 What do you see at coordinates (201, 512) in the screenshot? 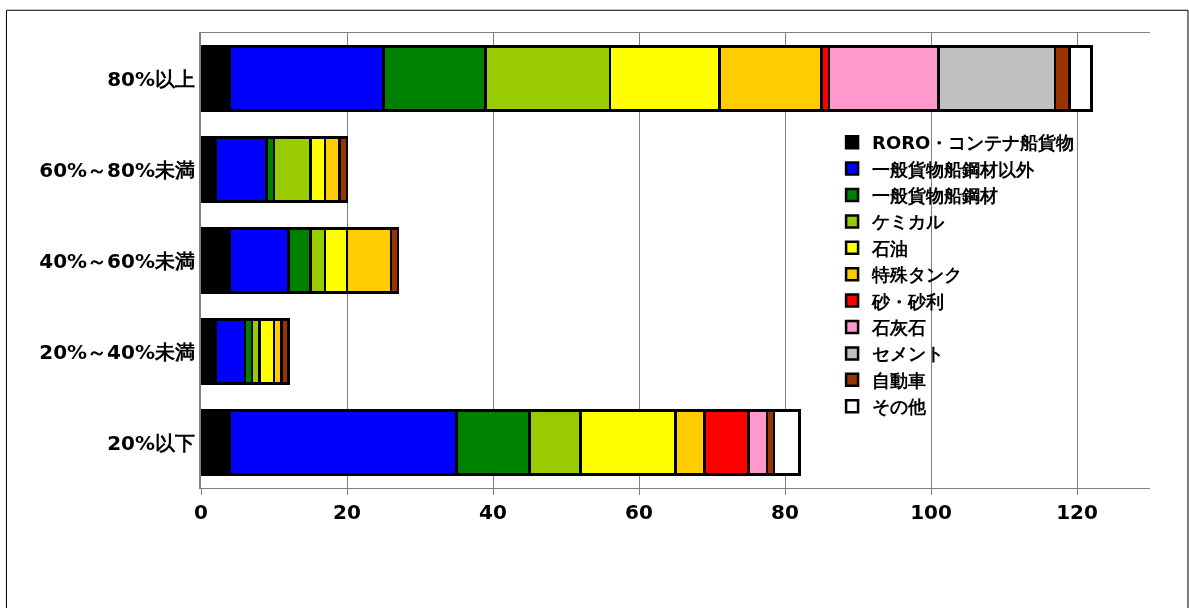
I see `x-tick-label: 0` at bounding box center [201, 512].